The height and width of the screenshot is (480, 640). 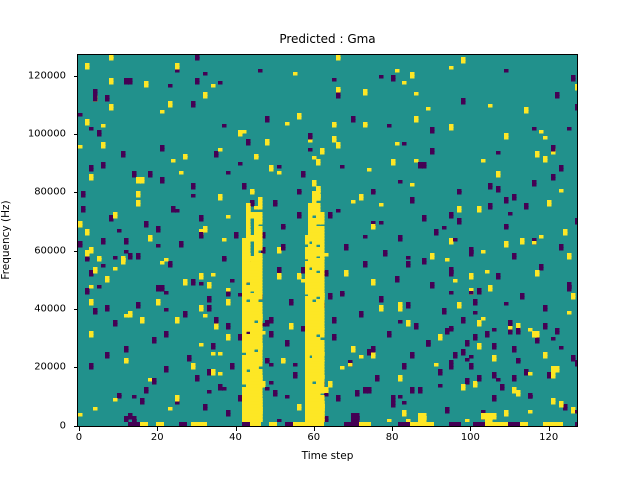 What do you see at coordinates (549, 437) in the screenshot?
I see `x-tick-label: 120` at bounding box center [549, 437].